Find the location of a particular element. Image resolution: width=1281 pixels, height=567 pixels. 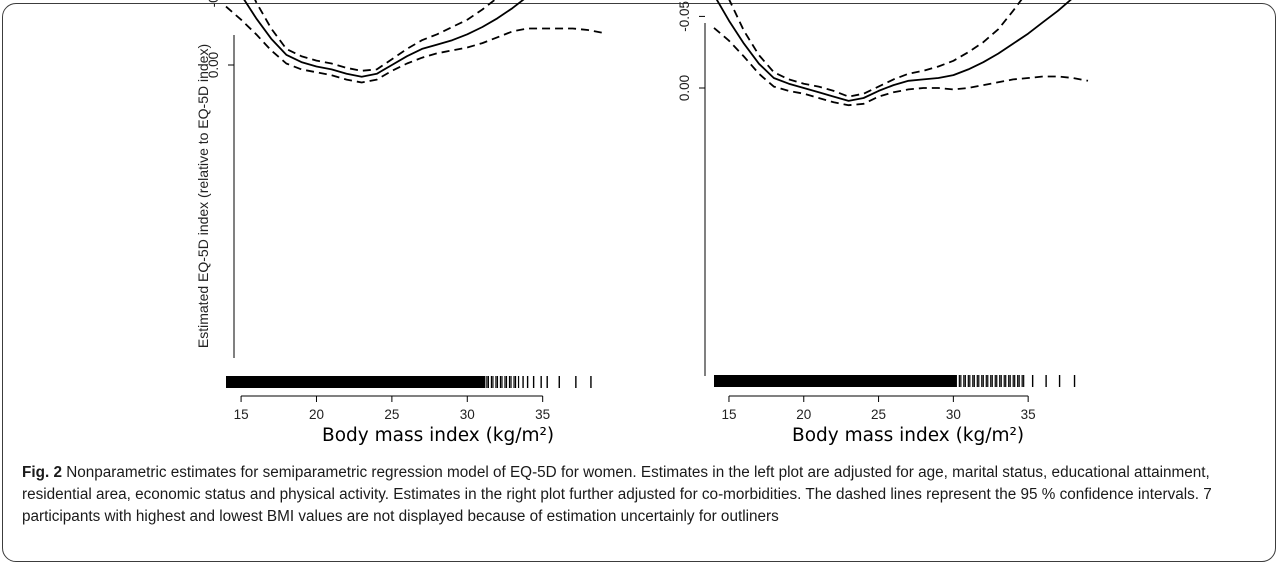

right-x-tick-label: 35 is located at coordinates (1028, 414).